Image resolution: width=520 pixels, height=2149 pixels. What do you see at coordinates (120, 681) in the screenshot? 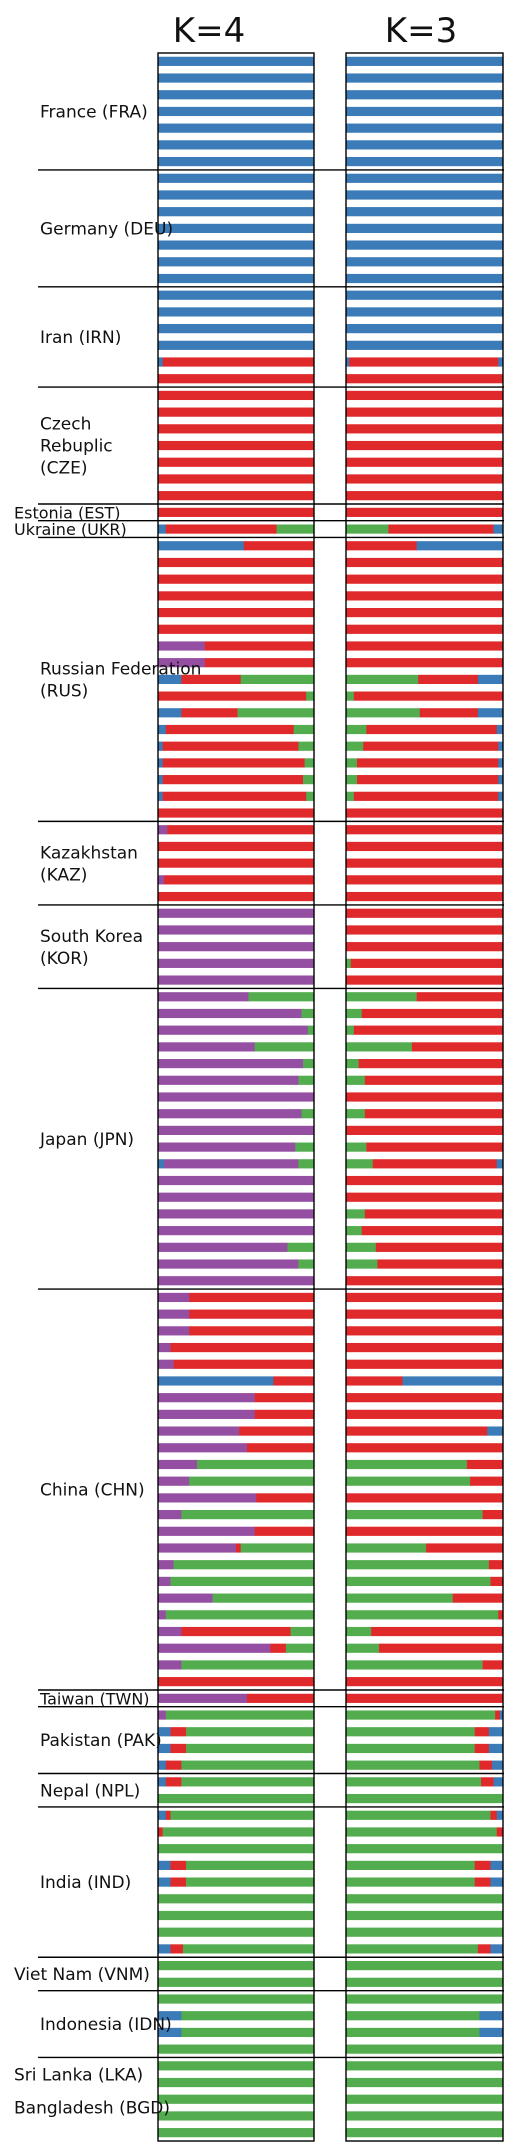
I see `group-label: Russian Federation (RUS)` at bounding box center [120, 681].